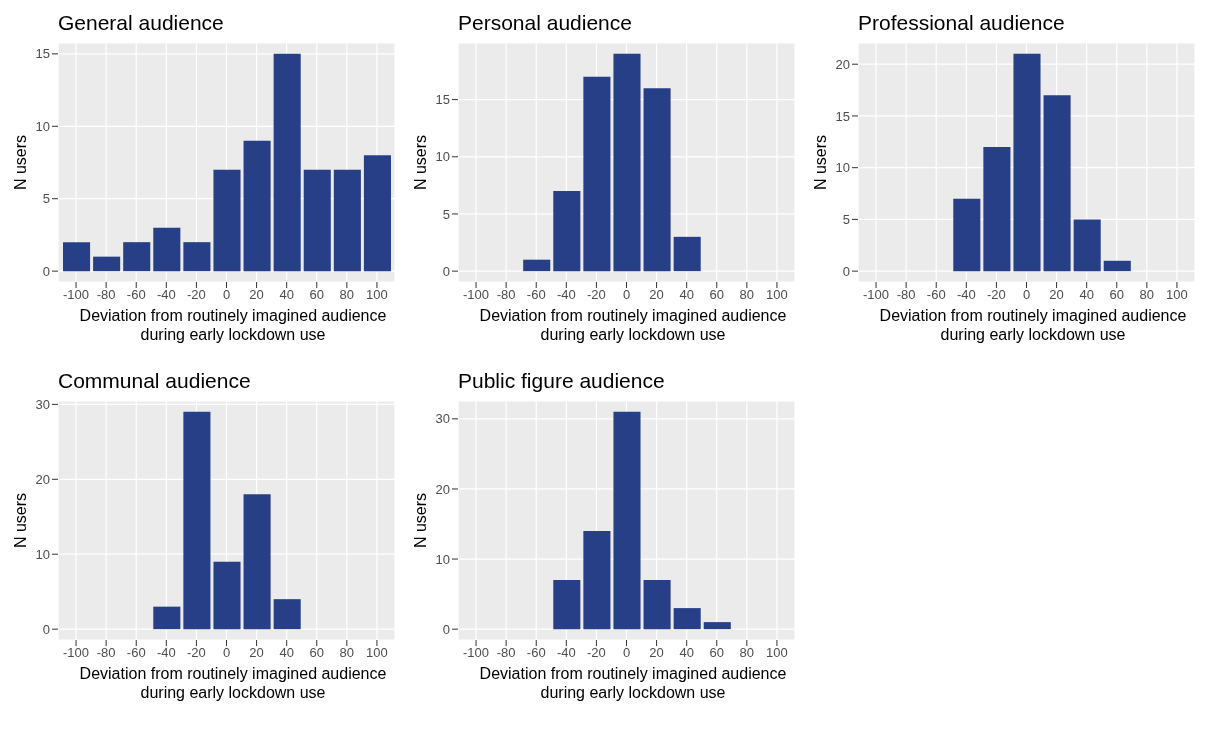 Image resolution: width=1212 pixels, height=739 pixels. Describe the element at coordinates (154, 381) in the screenshot. I see `chart-title: Communal audience` at that location.